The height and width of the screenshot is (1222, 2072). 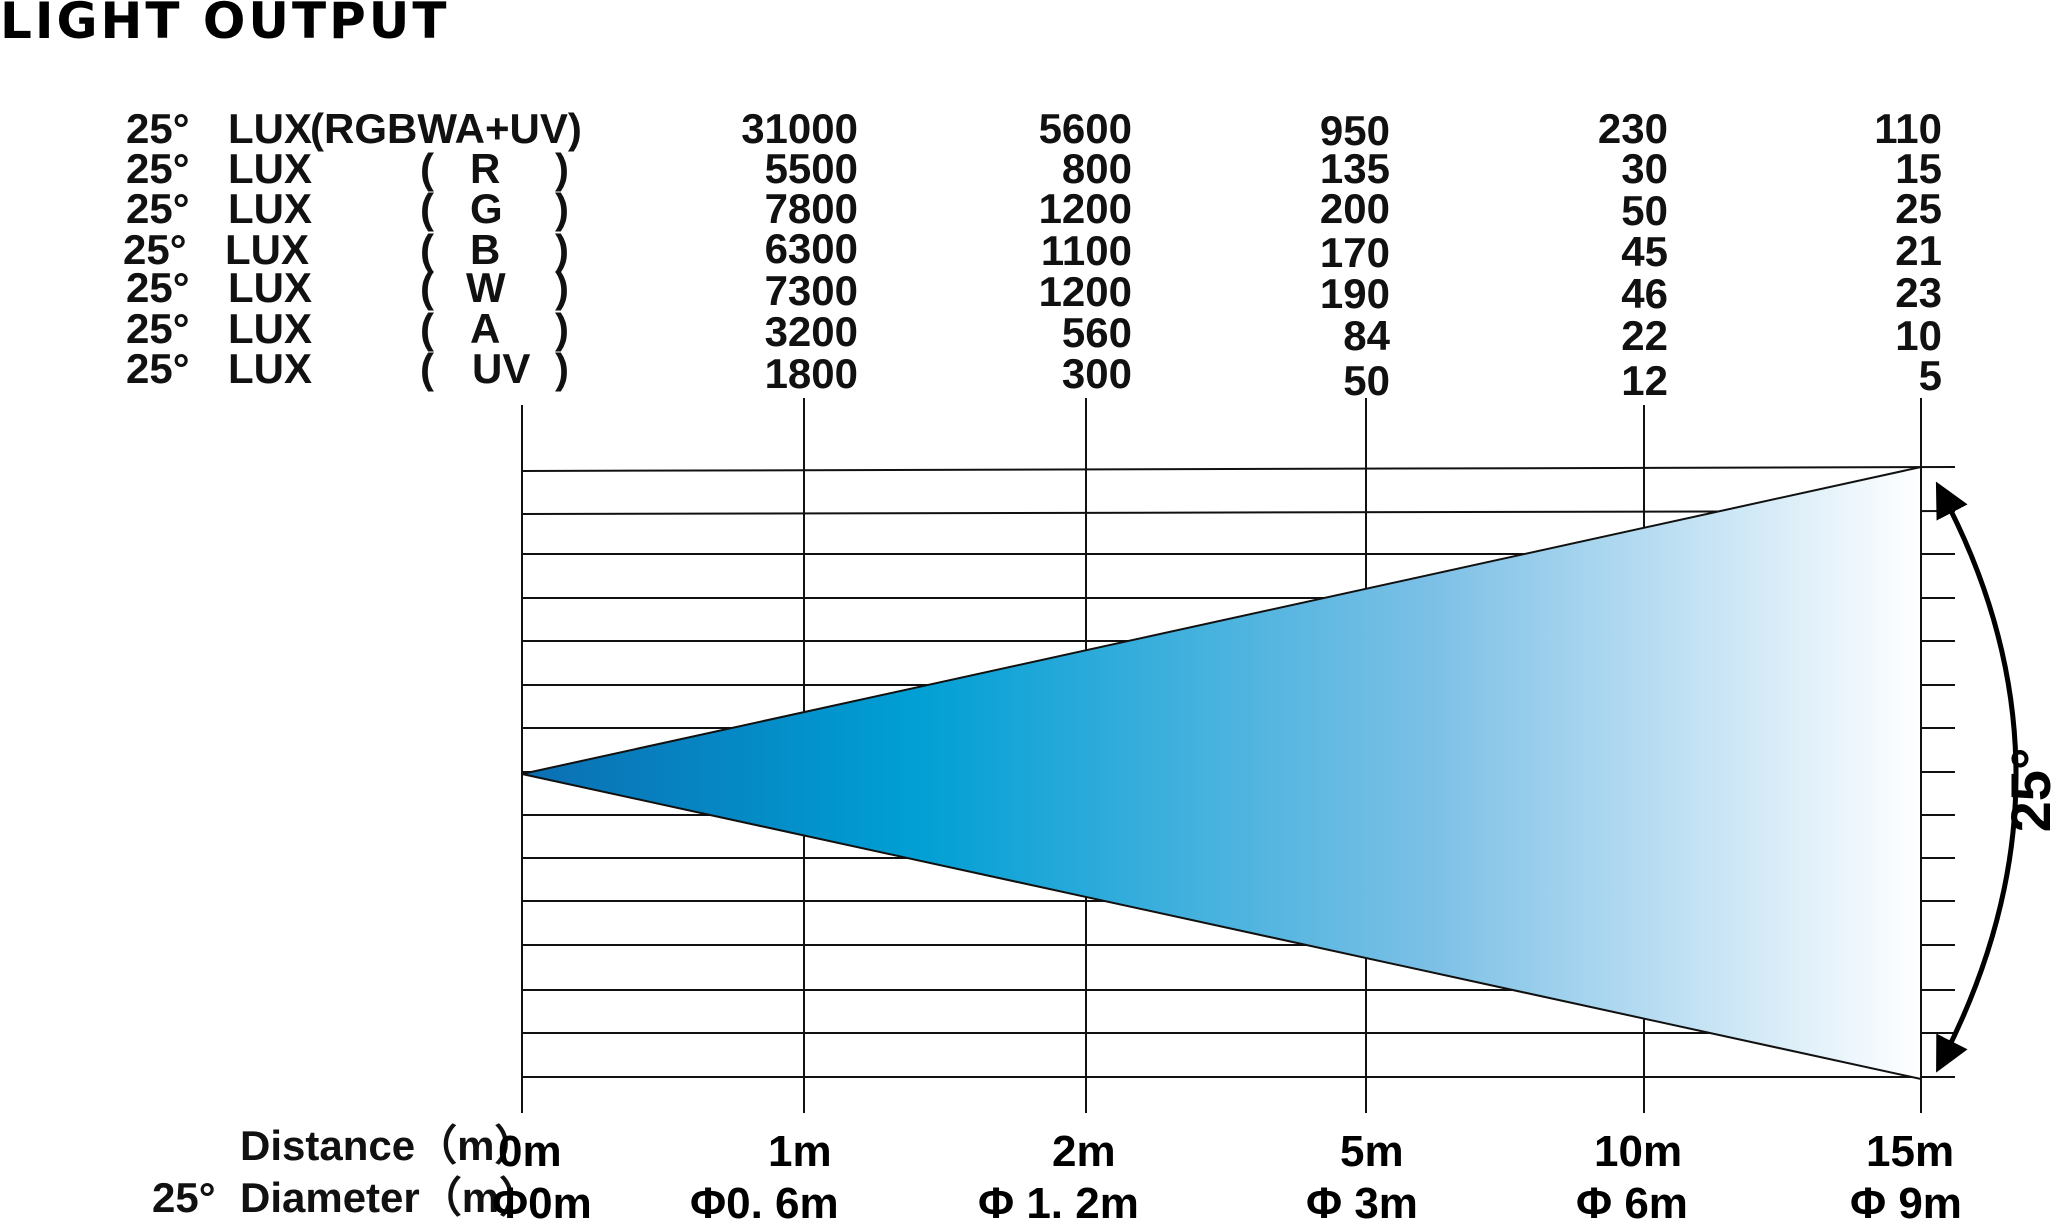 I want to click on lux-value: 45, so click(x=1644, y=251).